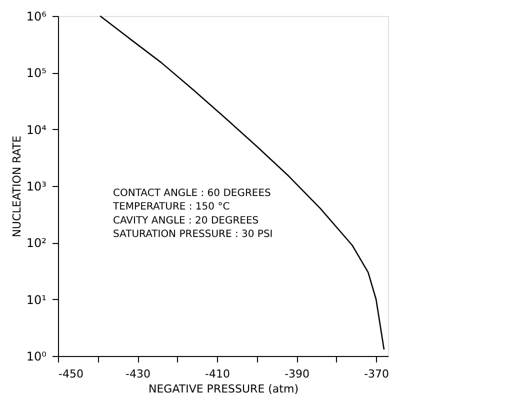 The width and height of the screenshot is (522, 415). Describe the element at coordinates (193, 234) in the screenshot. I see `annotation: SATURATION PRESSURE : 30 PSI` at that location.